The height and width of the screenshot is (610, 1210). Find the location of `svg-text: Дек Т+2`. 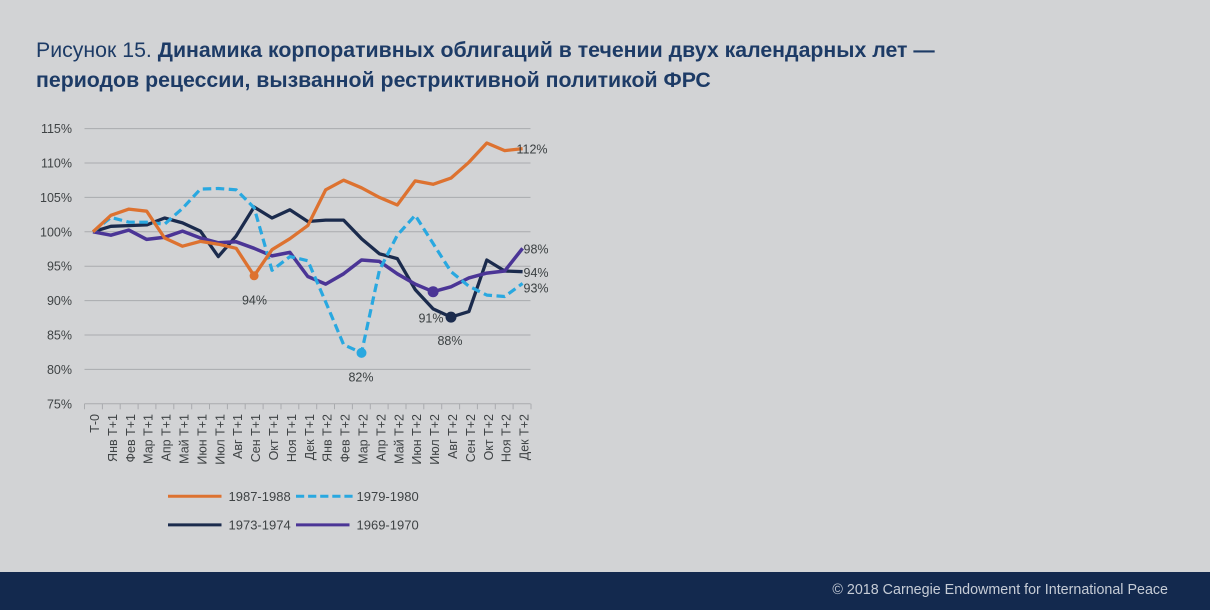

svg-text: Дек Т+2 is located at coordinates (525, 437).